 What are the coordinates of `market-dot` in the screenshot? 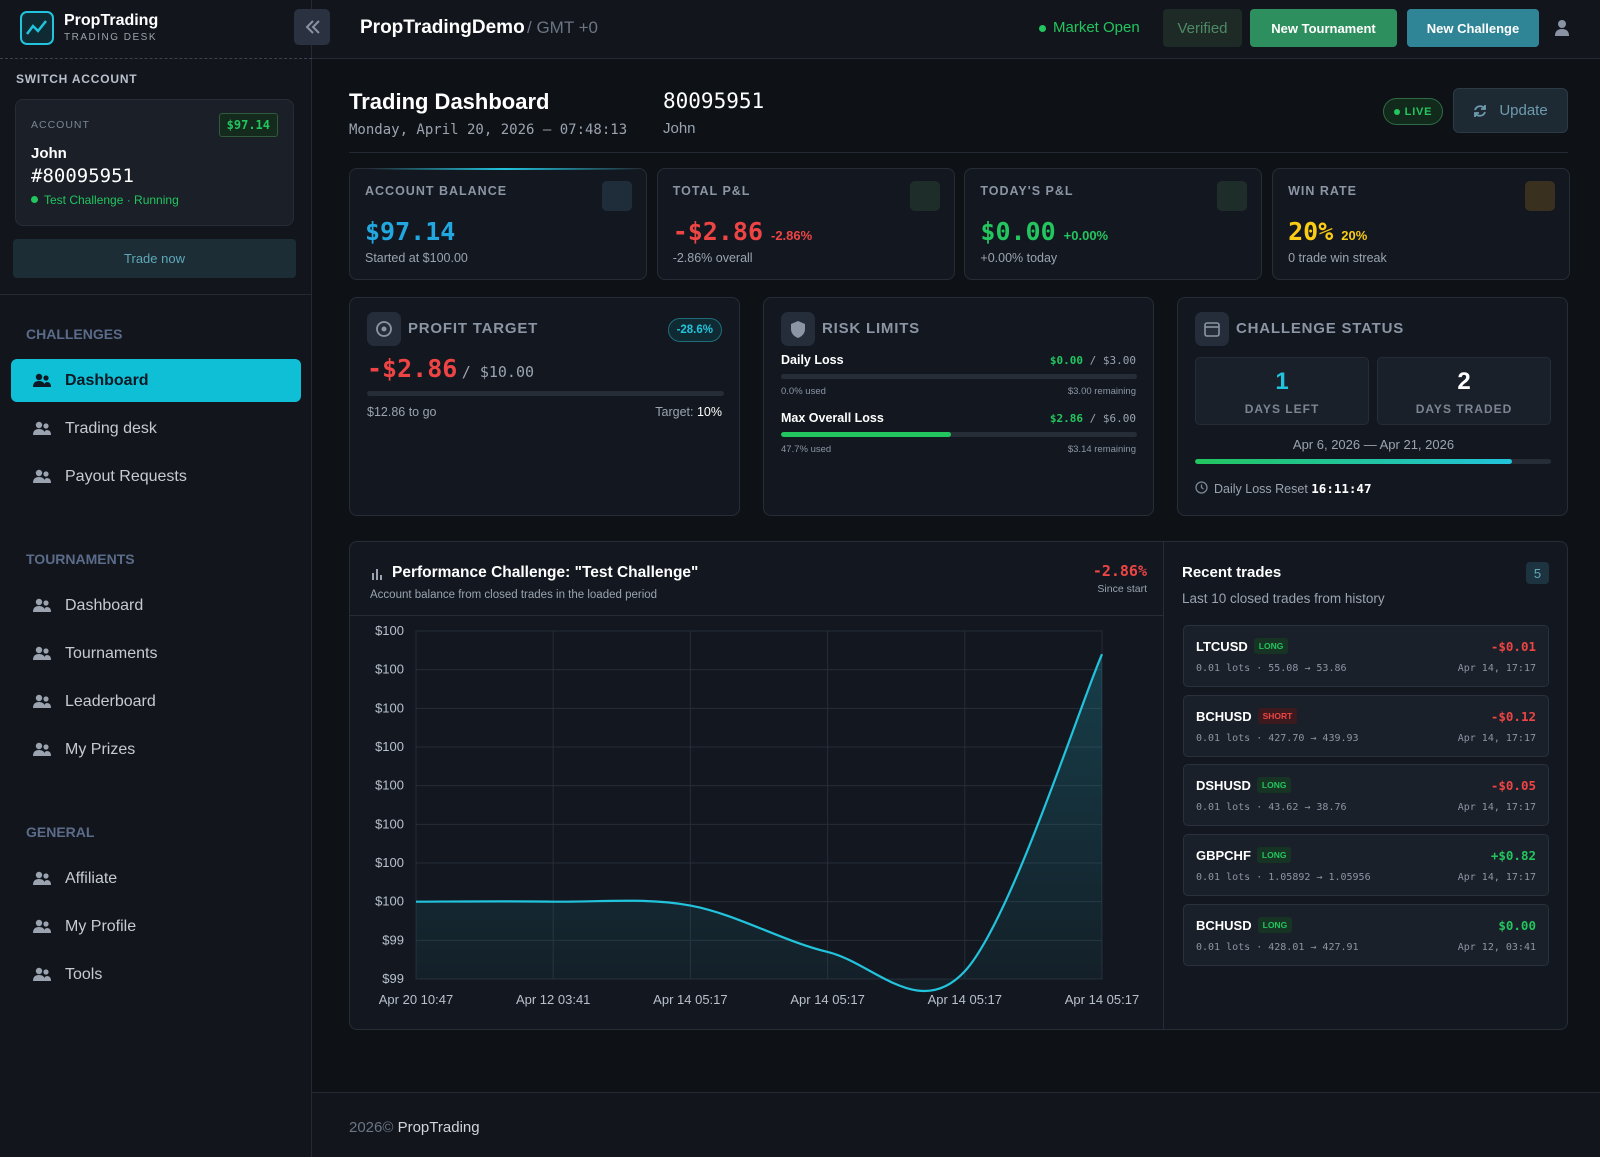 It's located at (1042, 28).